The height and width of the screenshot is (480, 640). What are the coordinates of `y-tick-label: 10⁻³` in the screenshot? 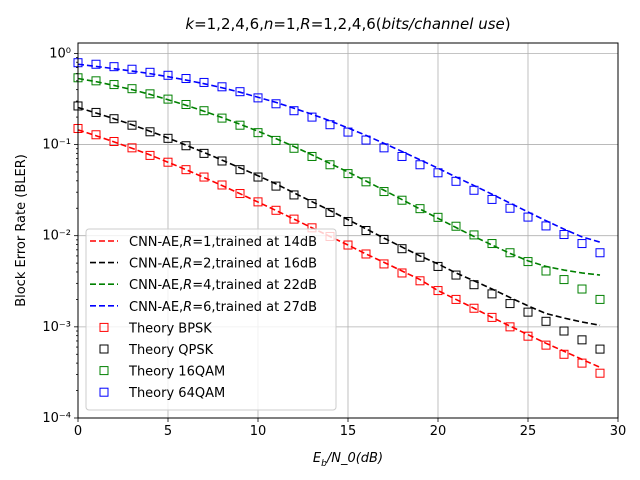 It's located at (56, 327).